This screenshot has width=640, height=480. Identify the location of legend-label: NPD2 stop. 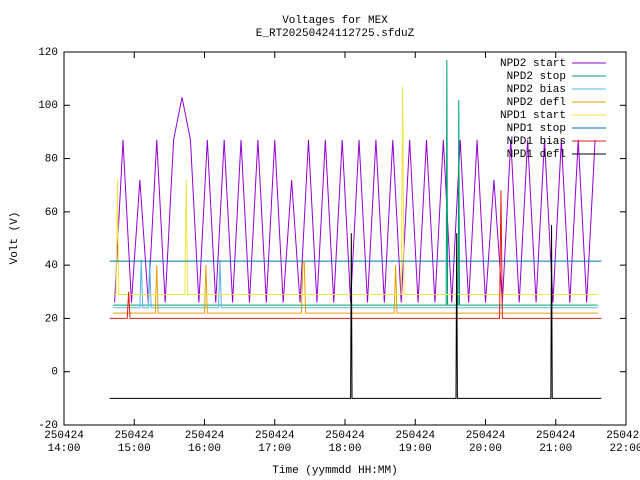
(536, 77).